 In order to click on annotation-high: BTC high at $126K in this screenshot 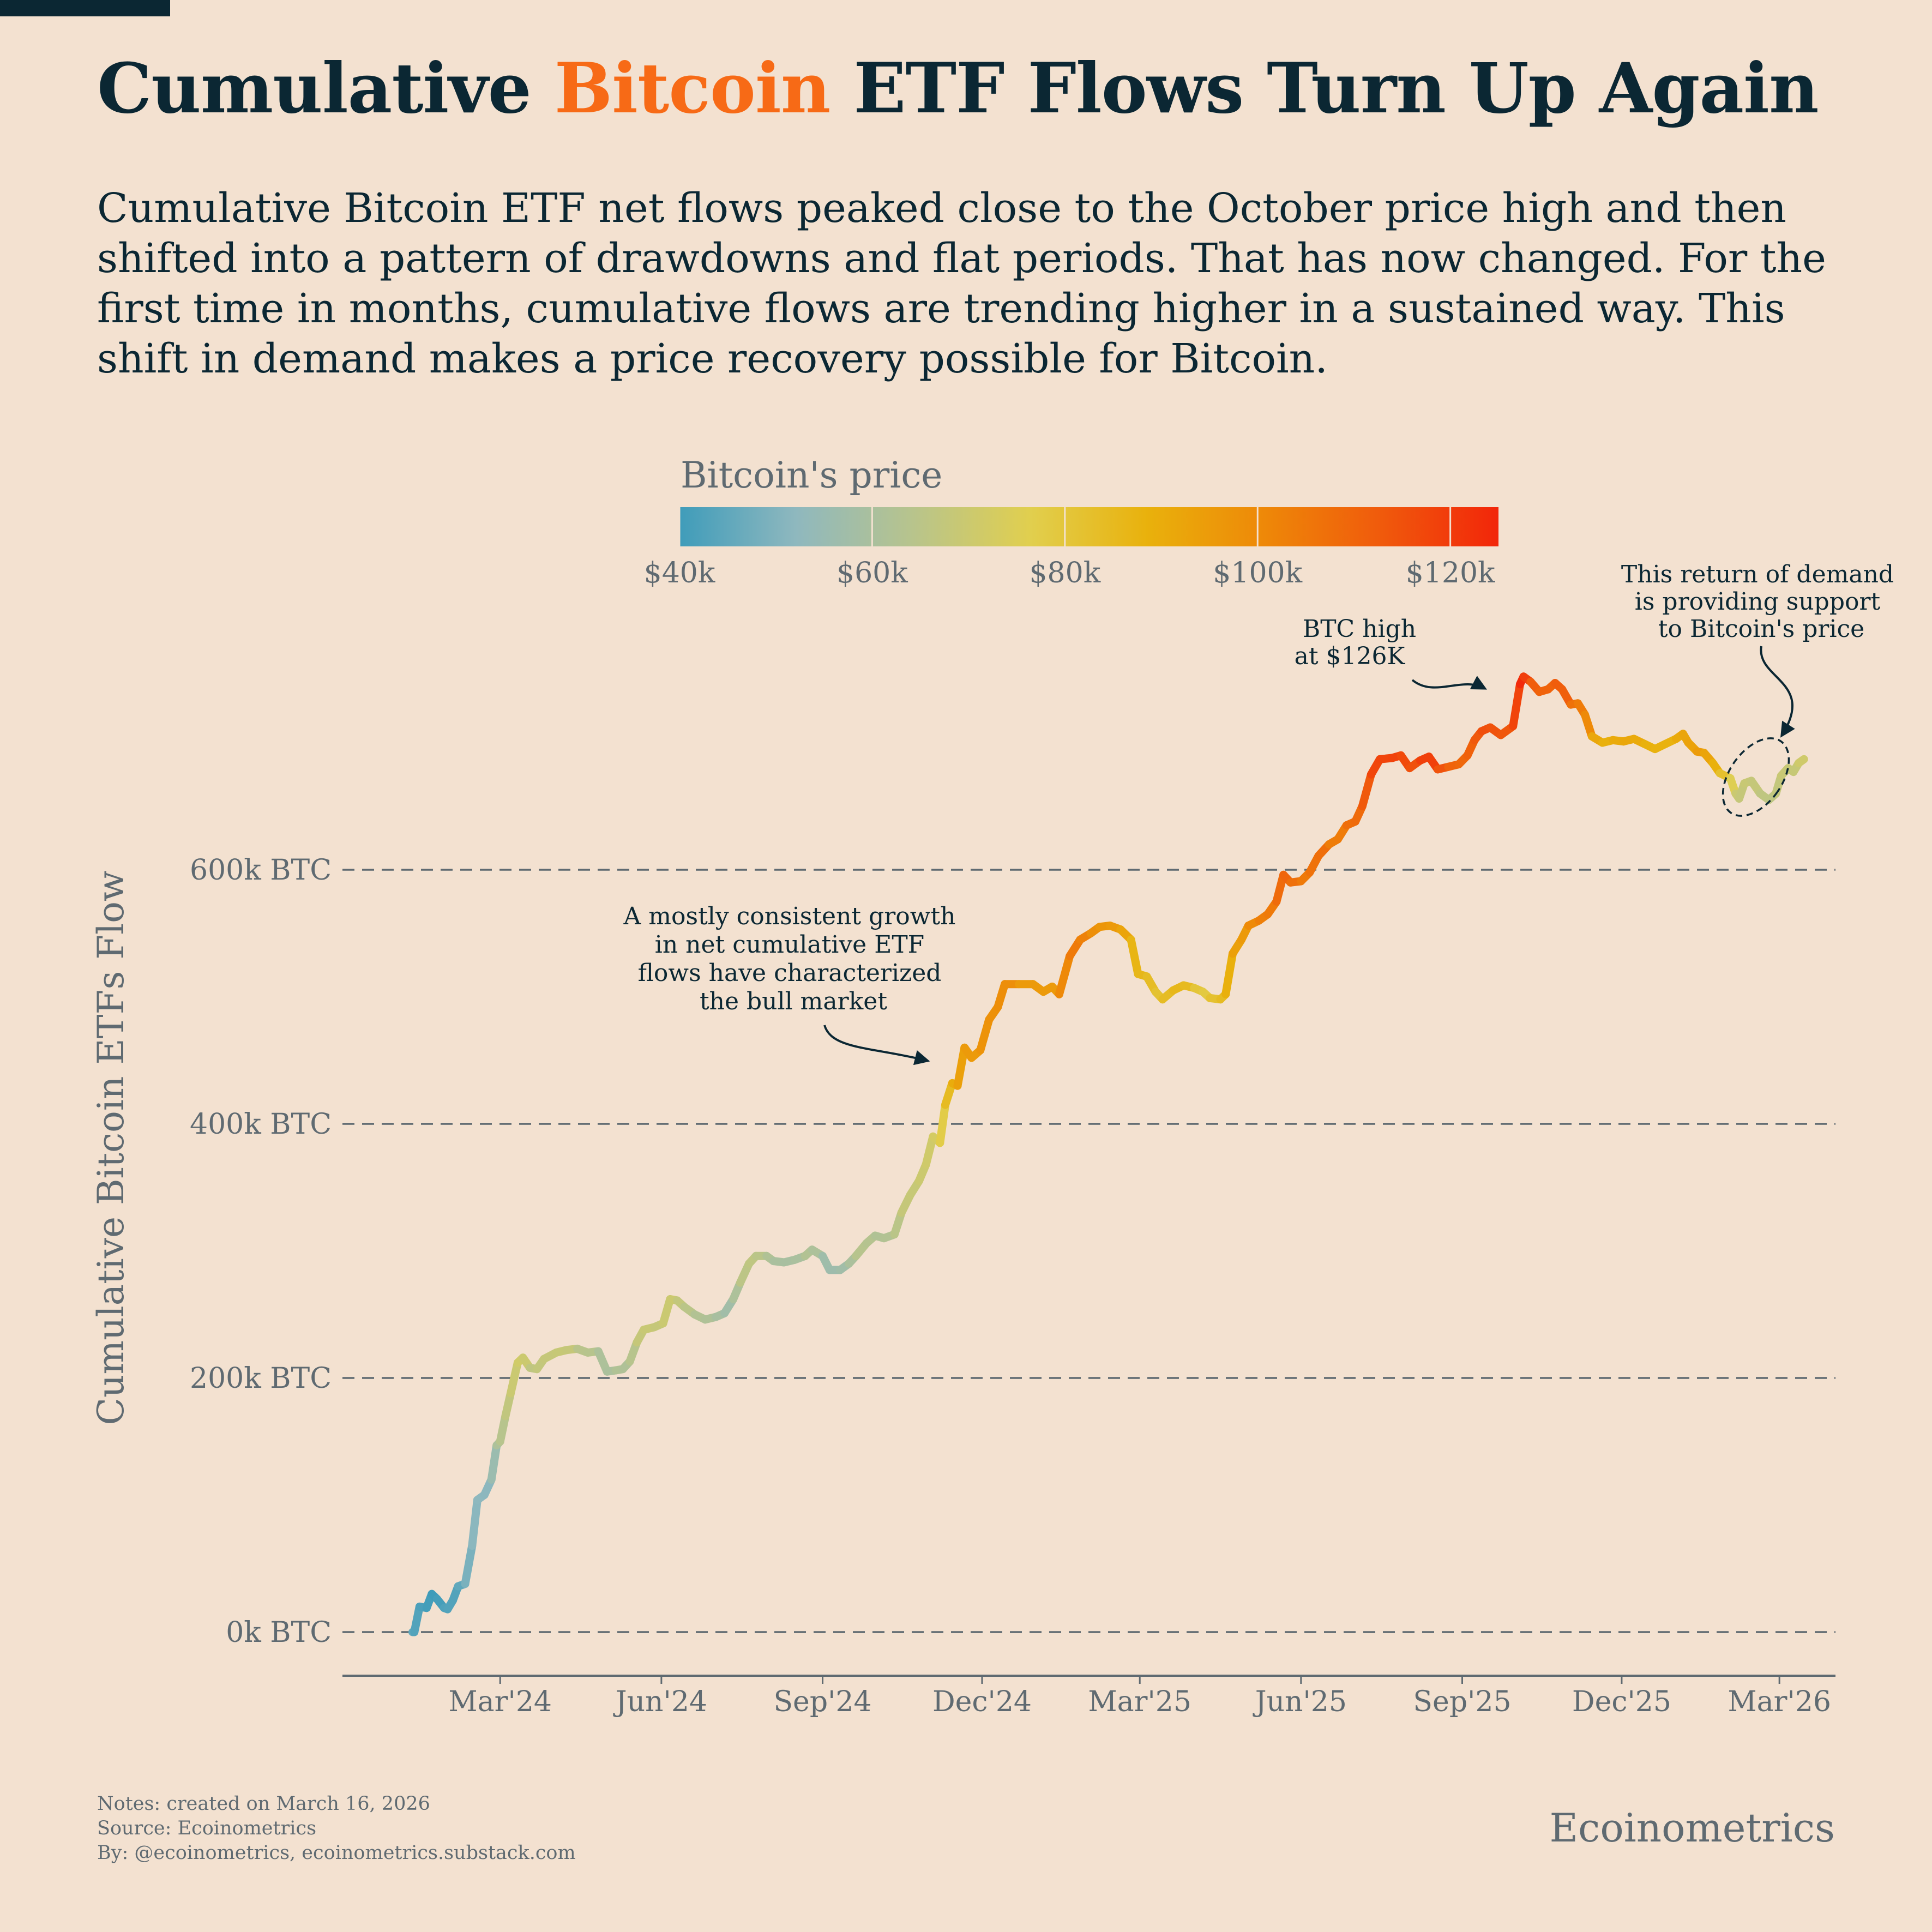, I will do `click(1391, 652)`.